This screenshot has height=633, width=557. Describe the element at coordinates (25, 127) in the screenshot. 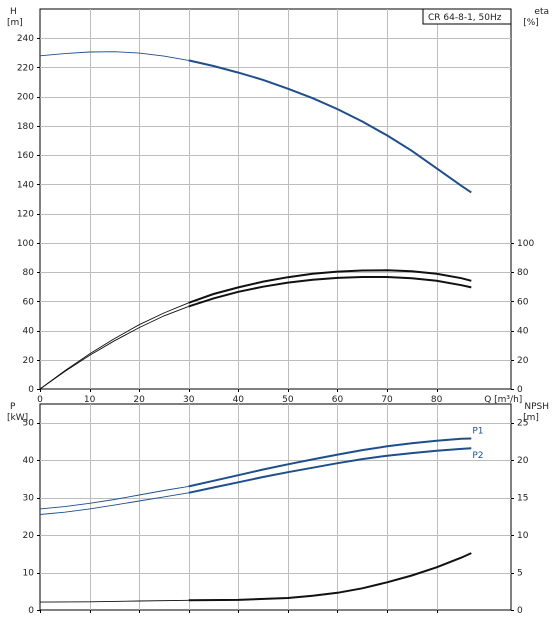

I see `top-y-left-tick-label: 180` at that location.